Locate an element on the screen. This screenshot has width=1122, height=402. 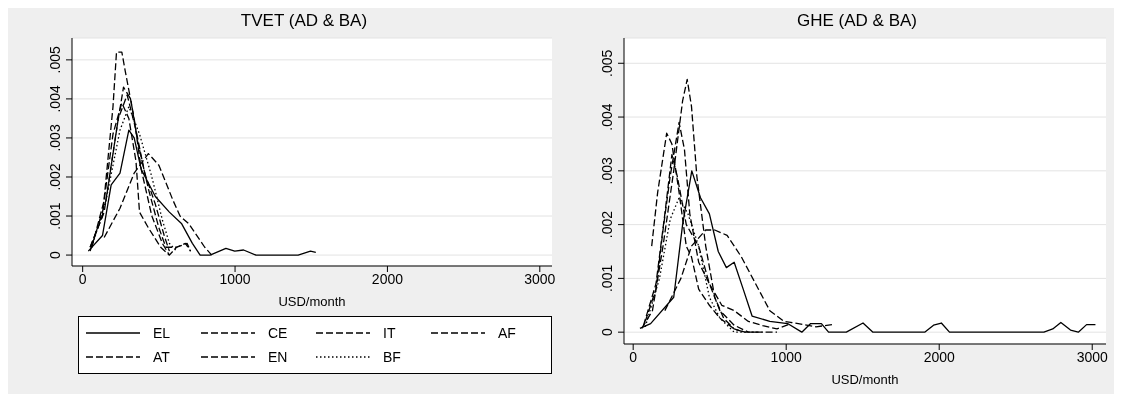
legend-label: BF is located at coordinates (392, 357).